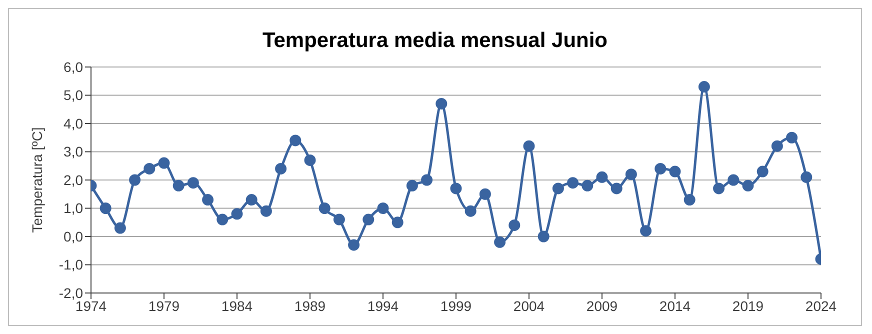 The height and width of the screenshot is (334, 872). What do you see at coordinates (383, 306) in the screenshot?
I see `x-tick-label: 1994` at bounding box center [383, 306].